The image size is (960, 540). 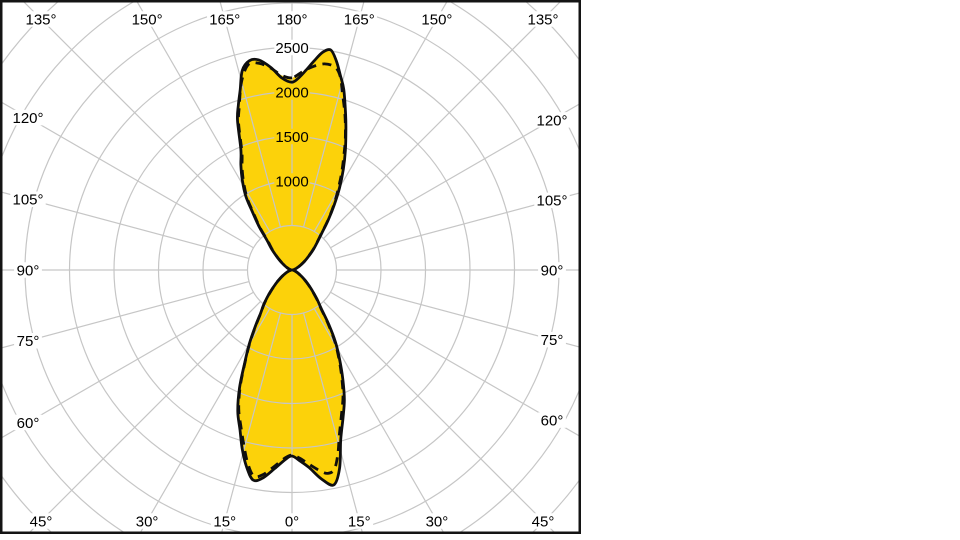 I want to click on angle-label-right: 105°, so click(x=551, y=201).